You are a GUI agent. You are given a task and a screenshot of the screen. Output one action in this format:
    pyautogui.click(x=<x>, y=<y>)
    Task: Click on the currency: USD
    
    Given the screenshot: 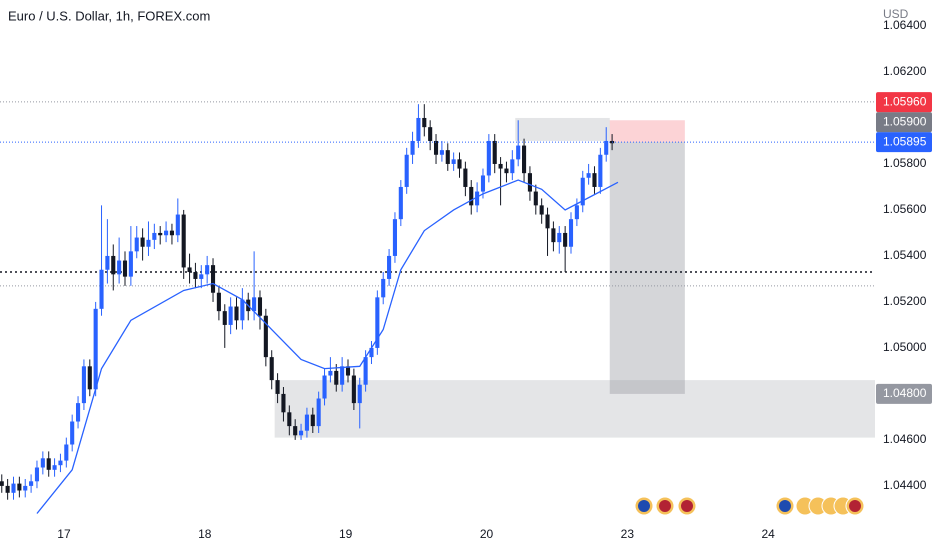 What is the action you would take?
    pyautogui.click(x=896, y=14)
    